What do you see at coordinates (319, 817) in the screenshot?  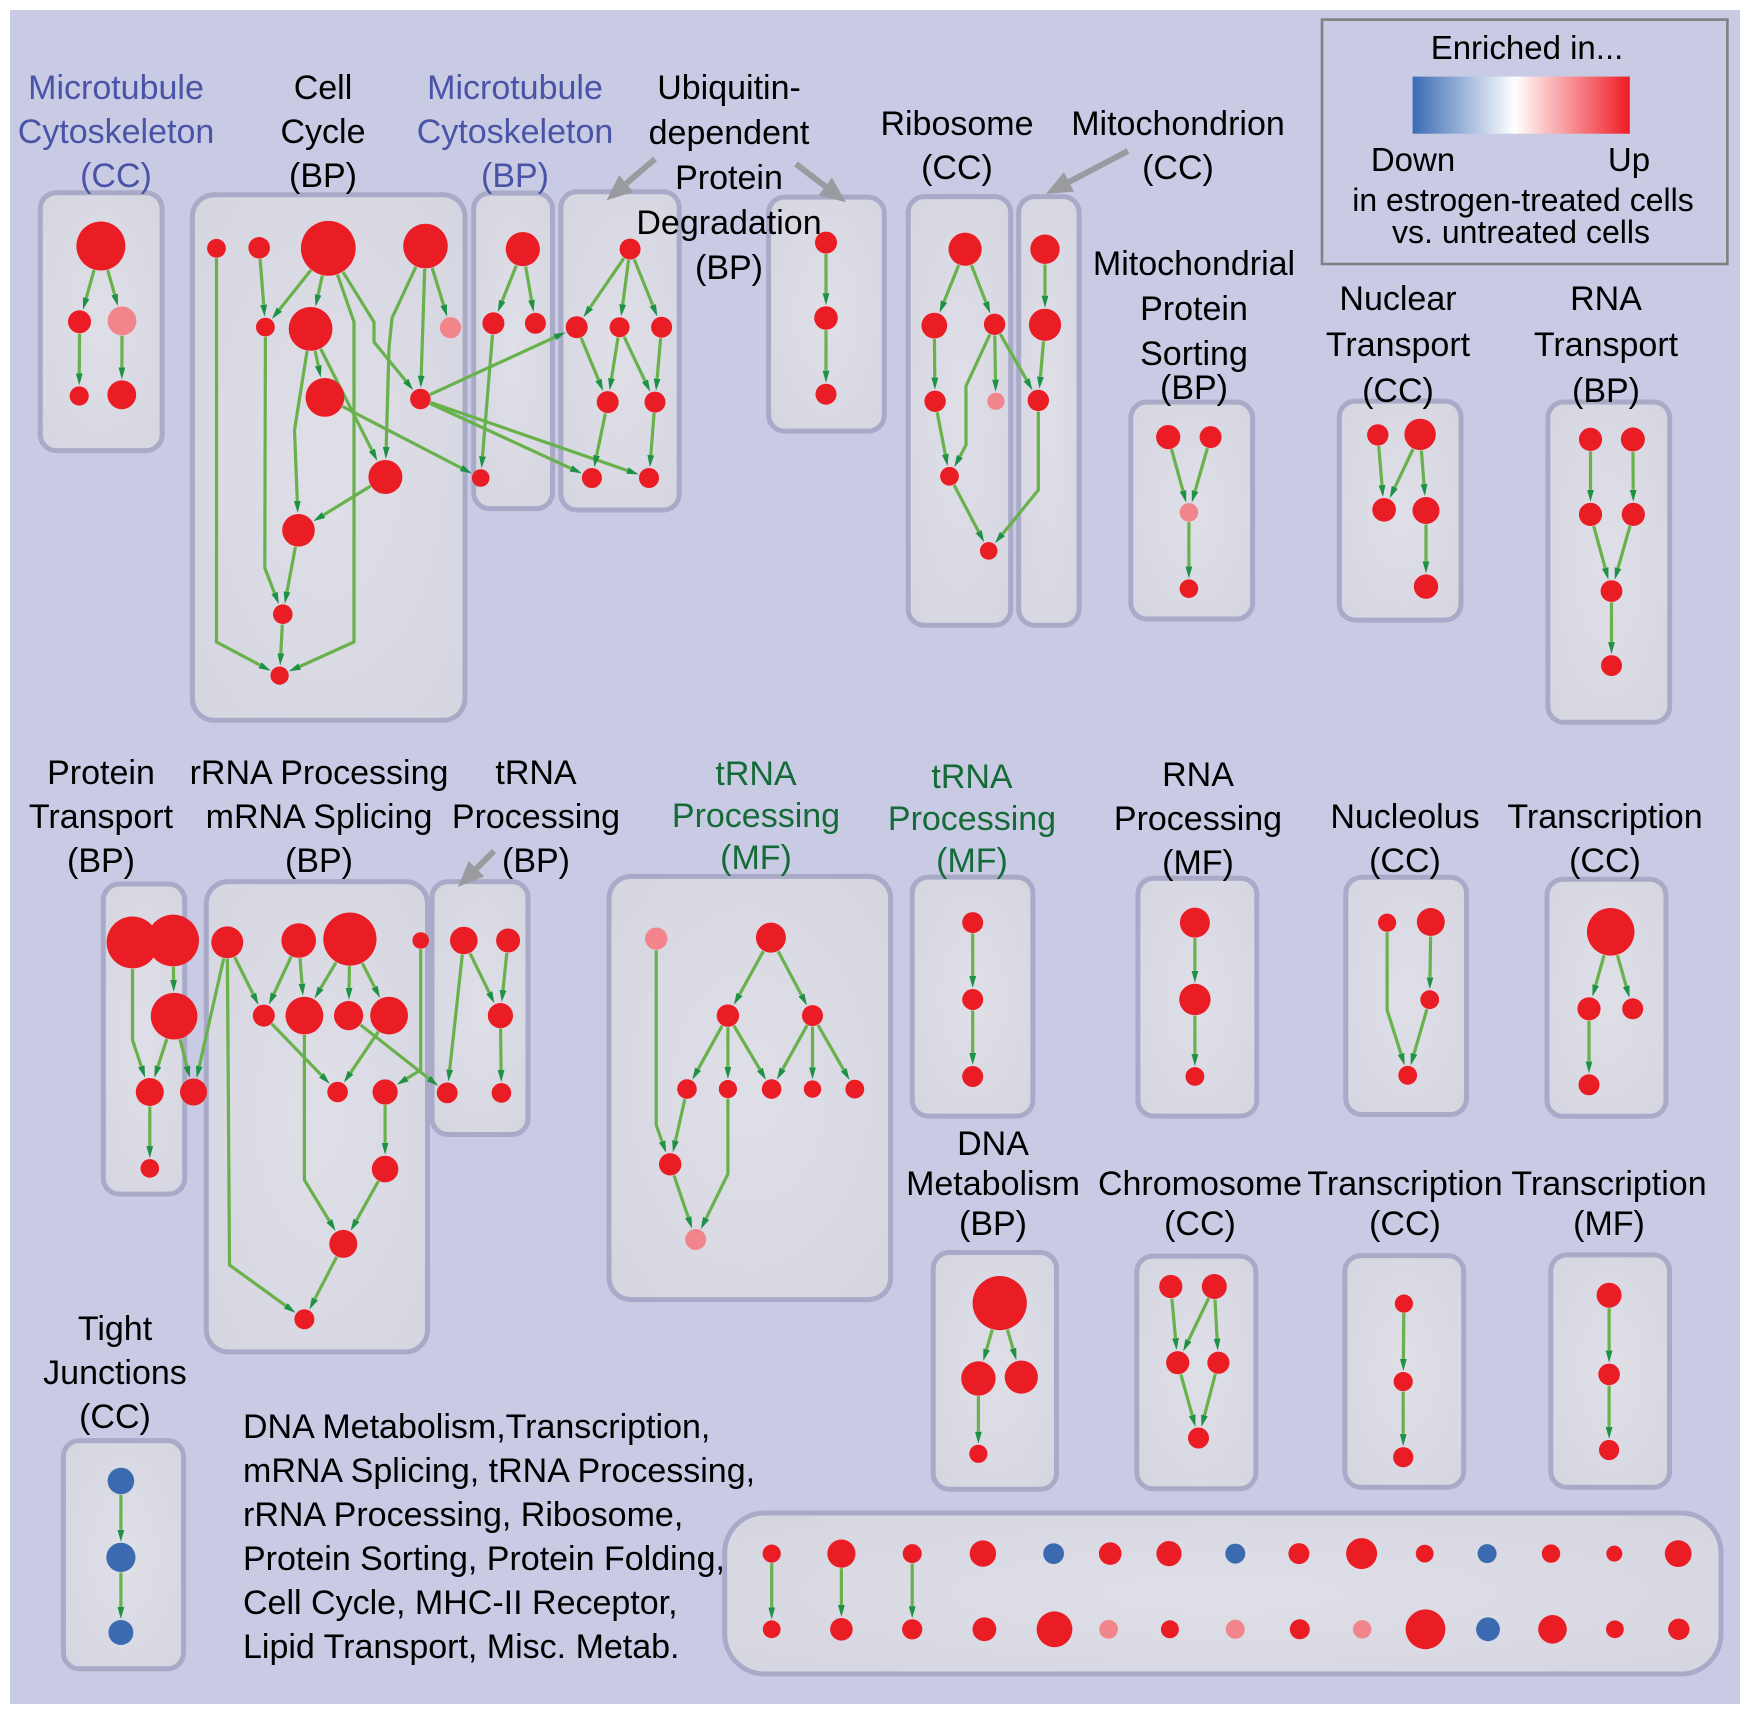 I see `svg-text: mRNA Splicing` at bounding box center [319, 817].